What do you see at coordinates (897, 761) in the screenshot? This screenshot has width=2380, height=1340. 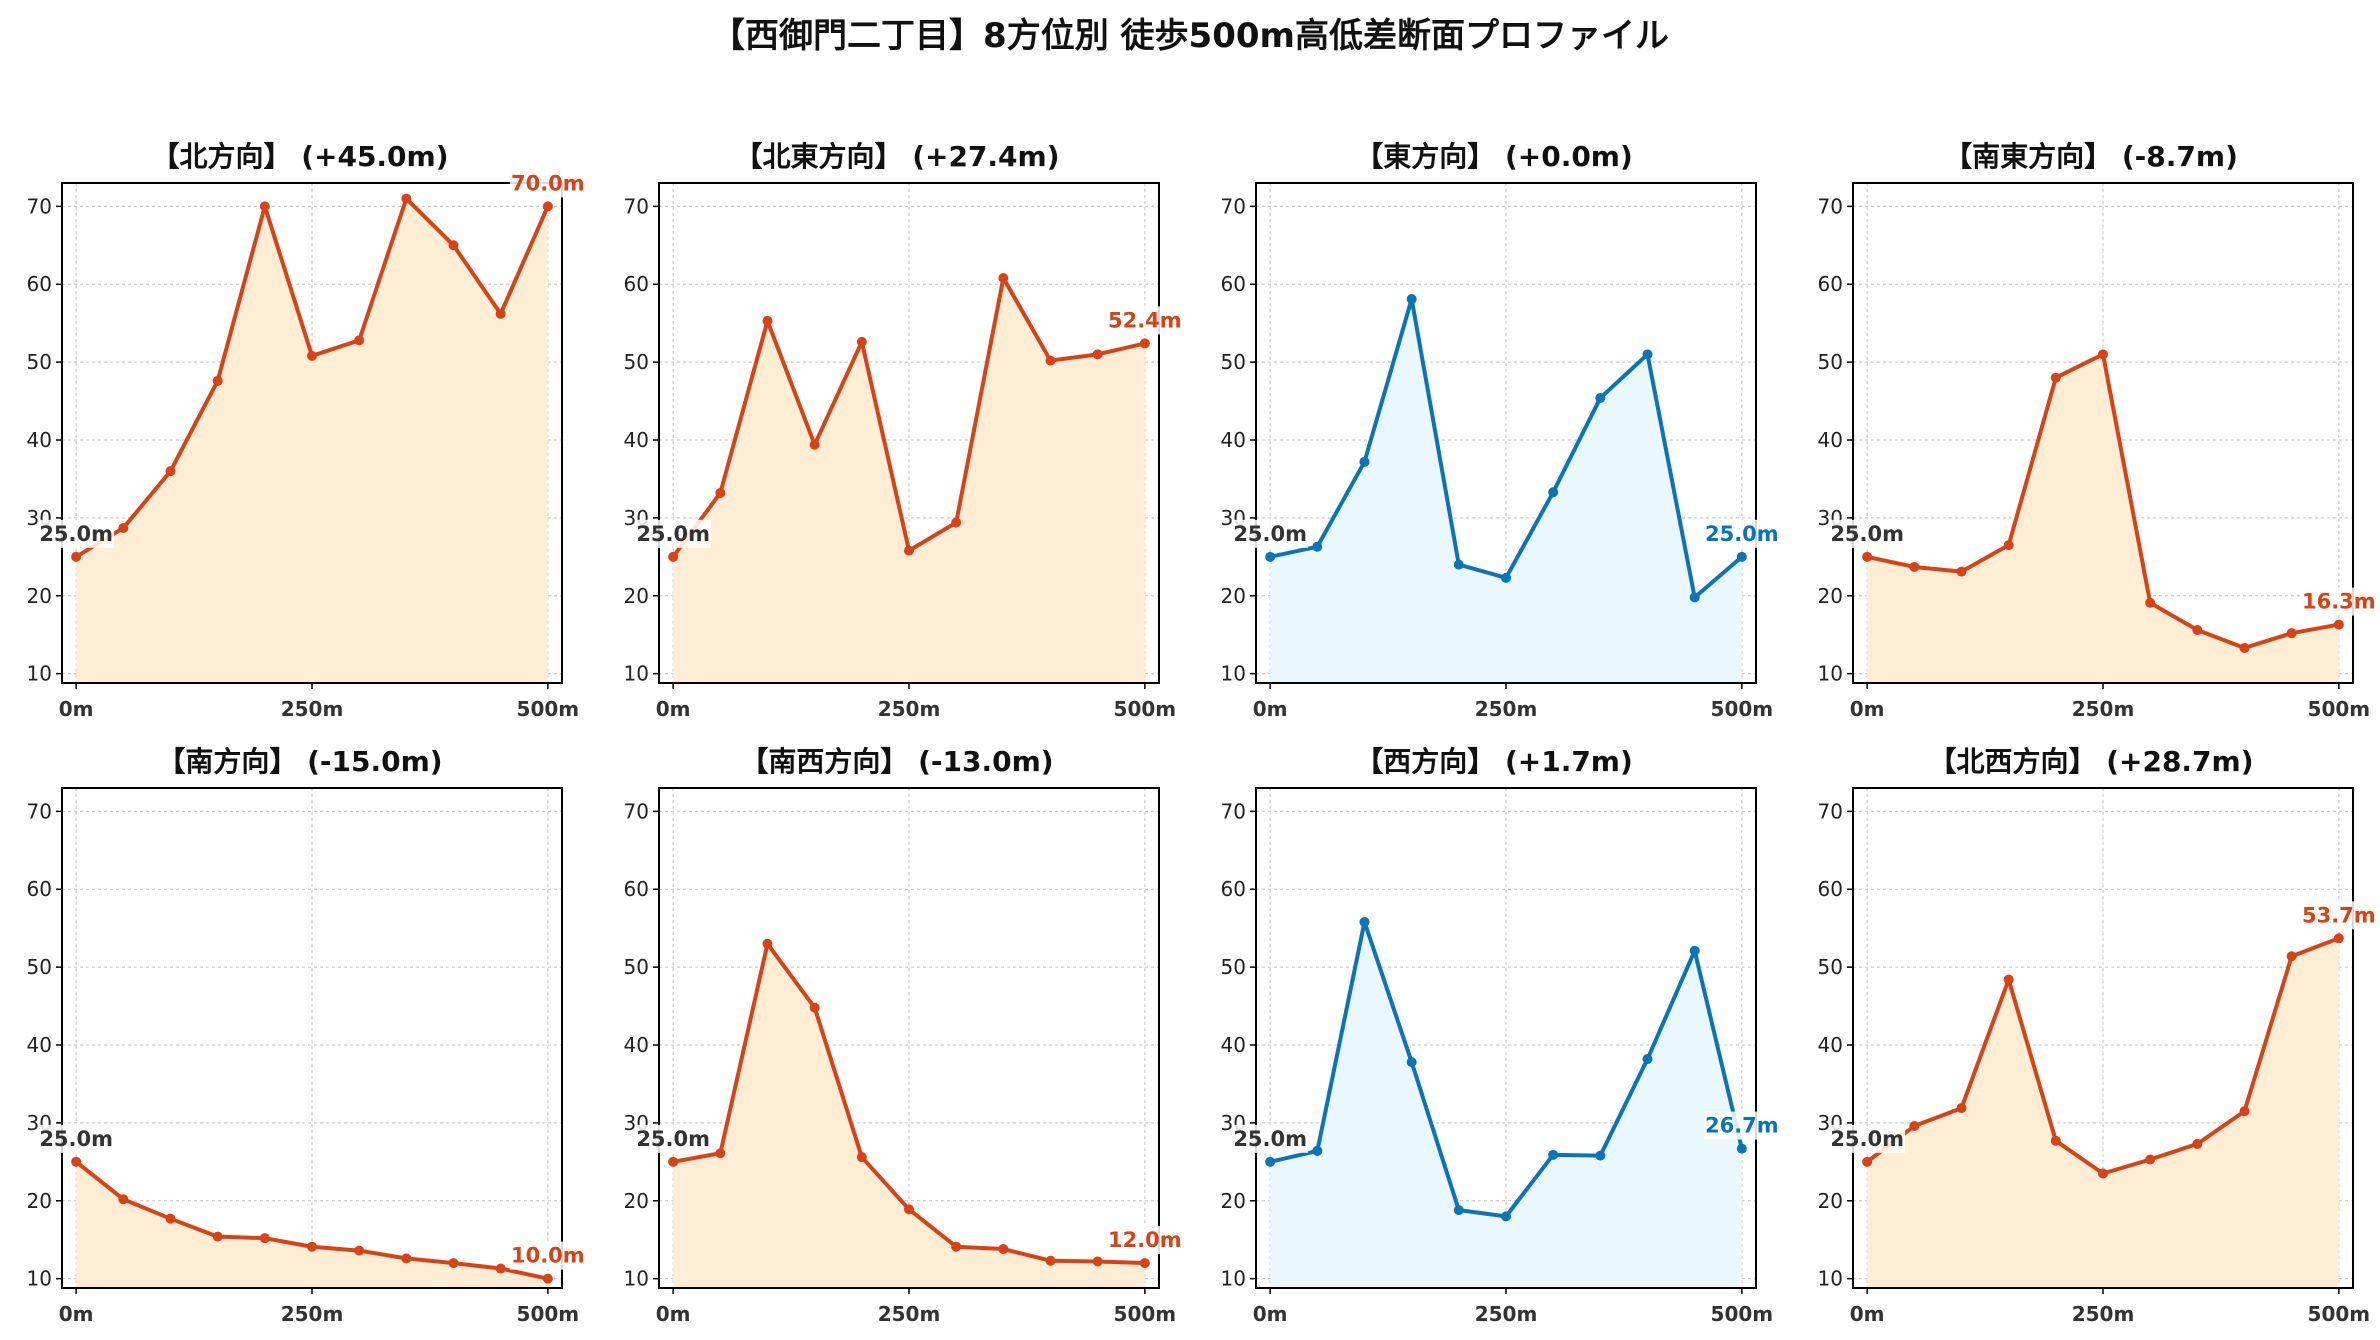 I see `panel-title: 【南西方向】 (-13.0m)` at bounding box center [897, 761].